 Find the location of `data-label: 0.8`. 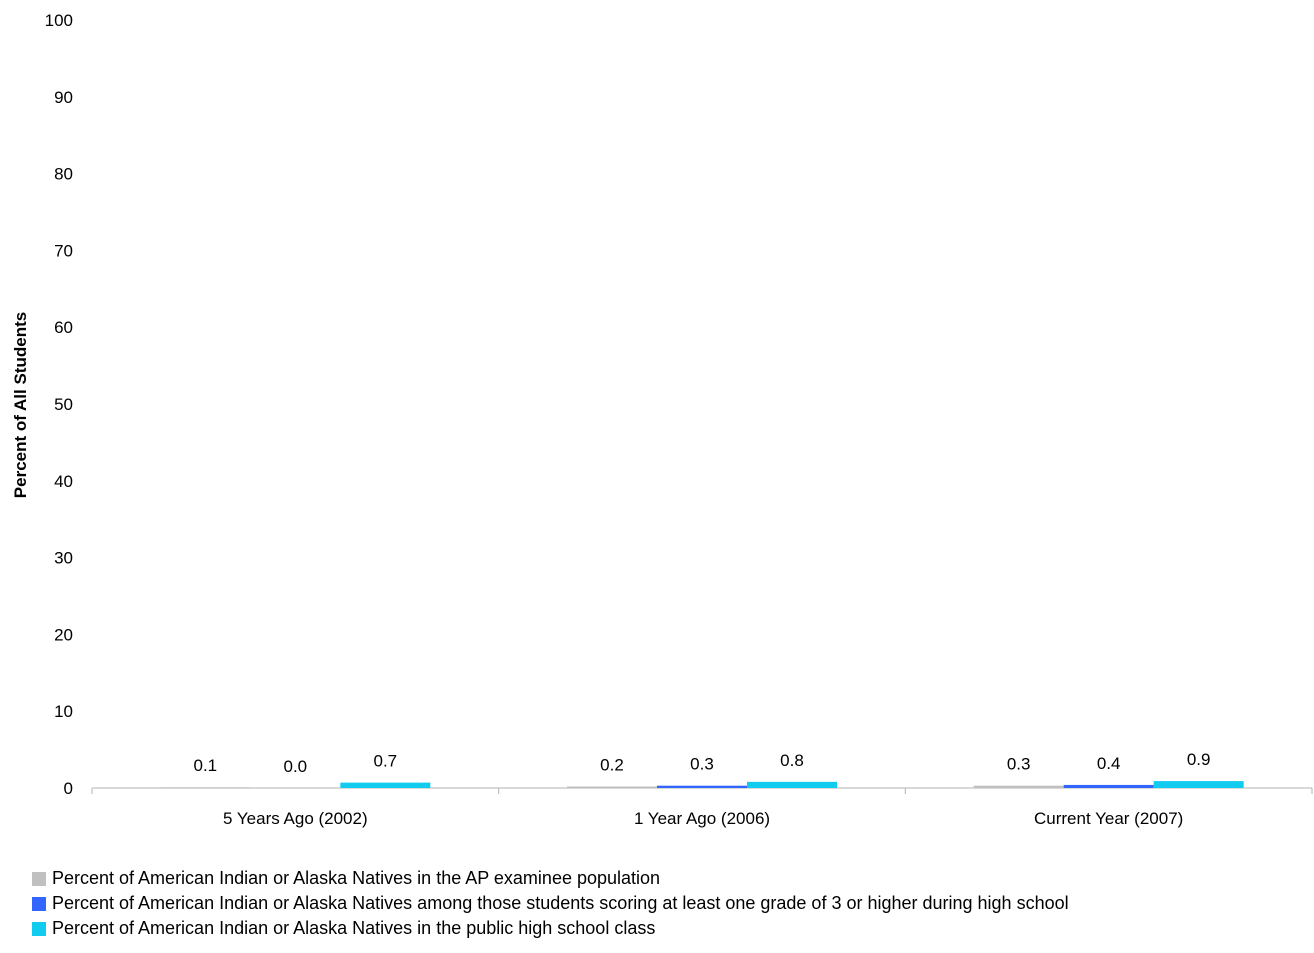

data-label: 0.8 is located at coordinates (792, 760).